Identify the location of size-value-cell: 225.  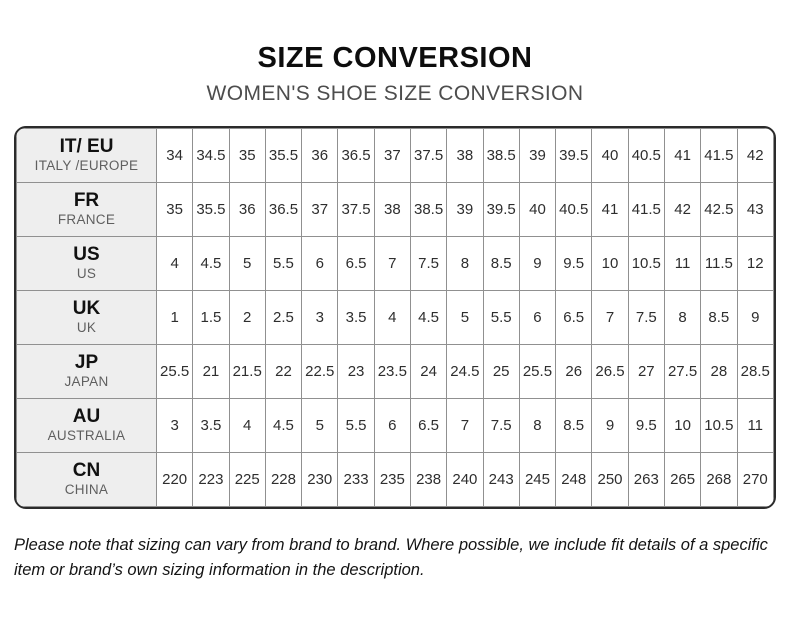
(247, 479).